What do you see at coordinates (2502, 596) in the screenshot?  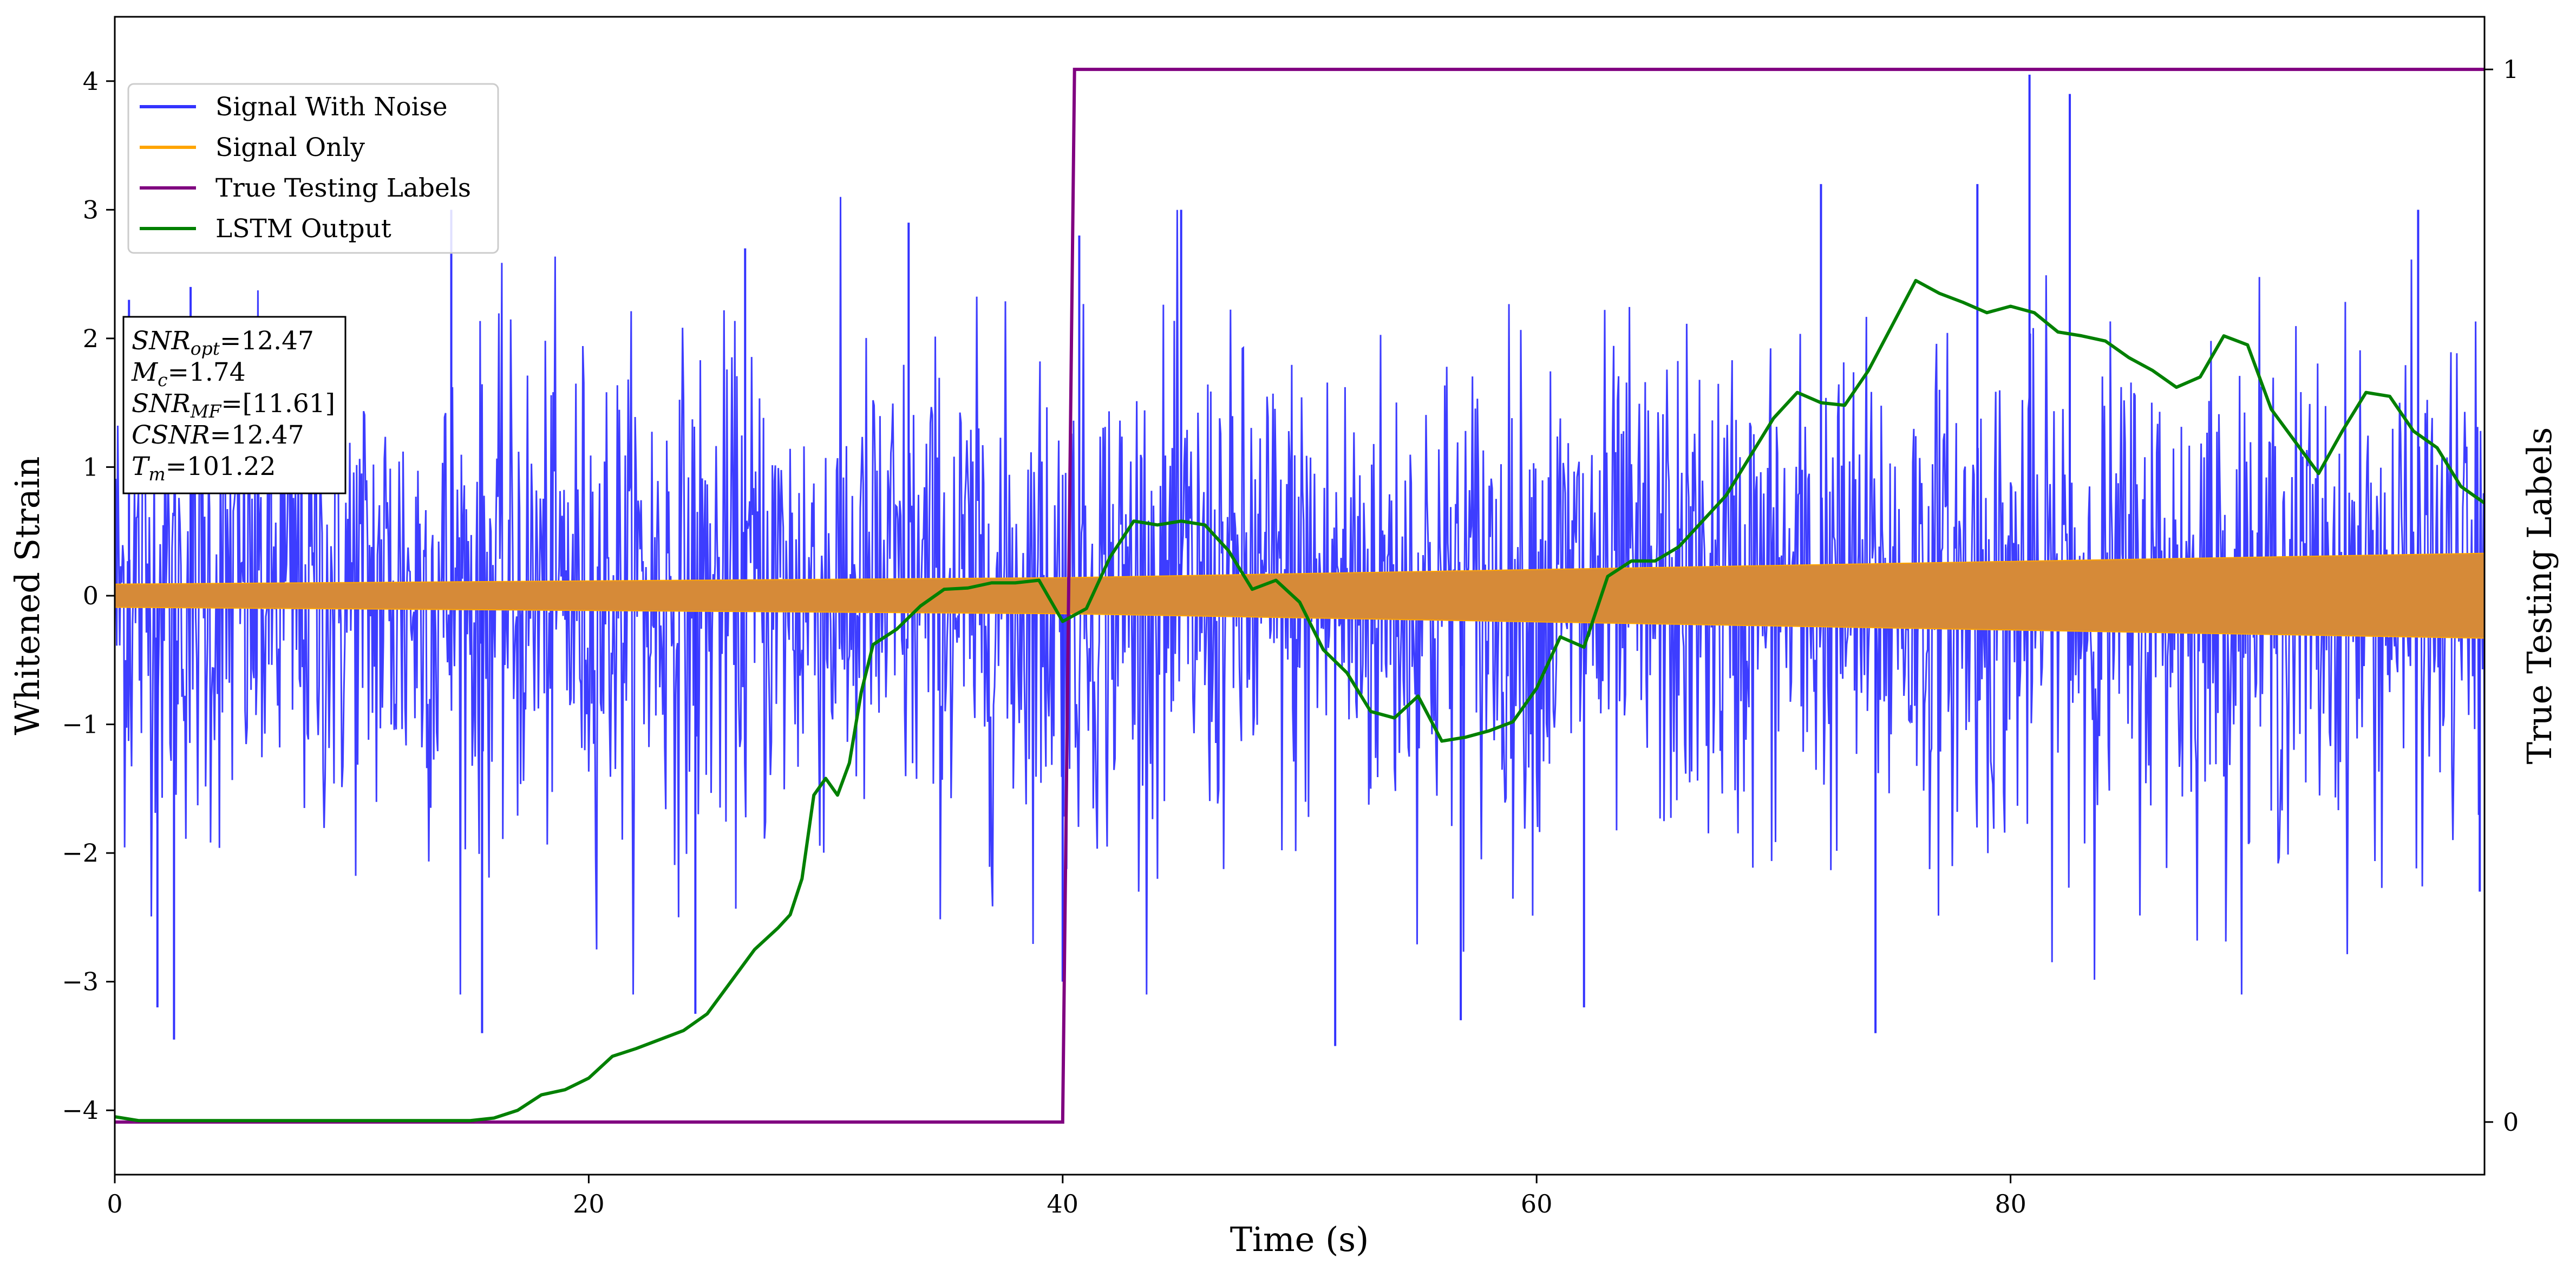 I see `y-axis-right: 01` at bounding box center [2502, 596].